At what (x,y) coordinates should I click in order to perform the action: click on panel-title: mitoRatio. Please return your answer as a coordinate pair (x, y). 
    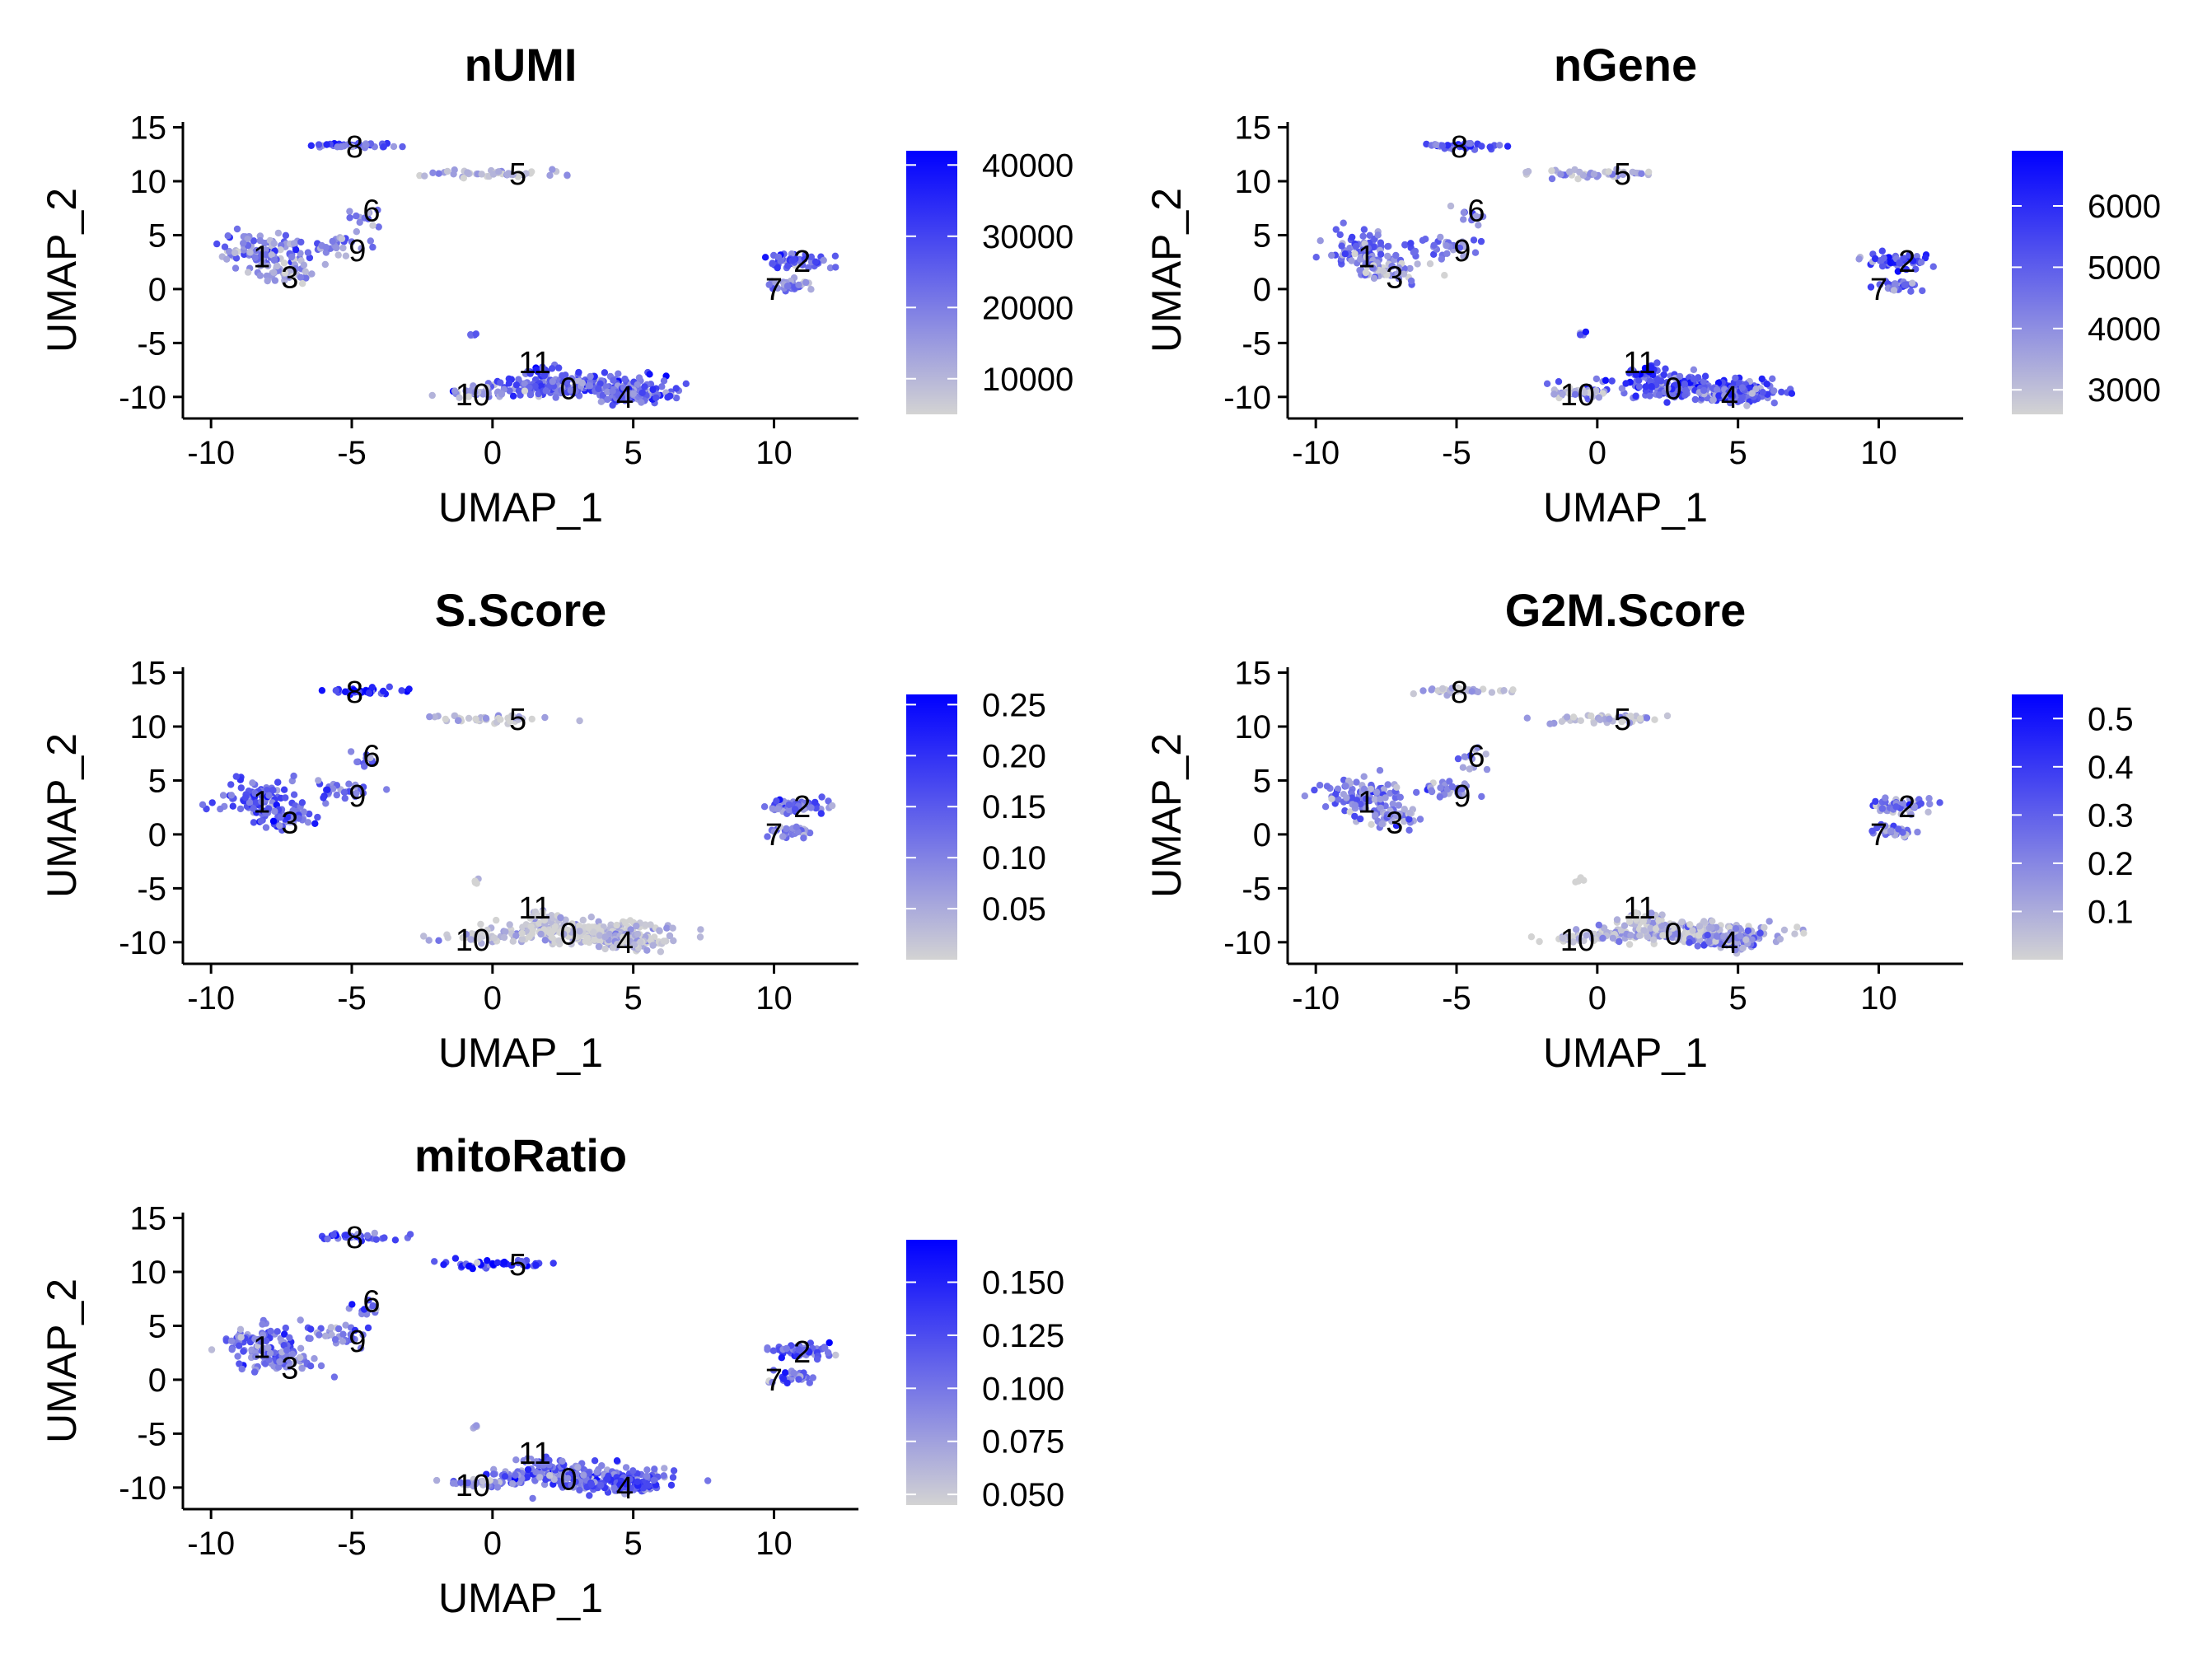
    Looking at the image, I should click on (520, 1155).